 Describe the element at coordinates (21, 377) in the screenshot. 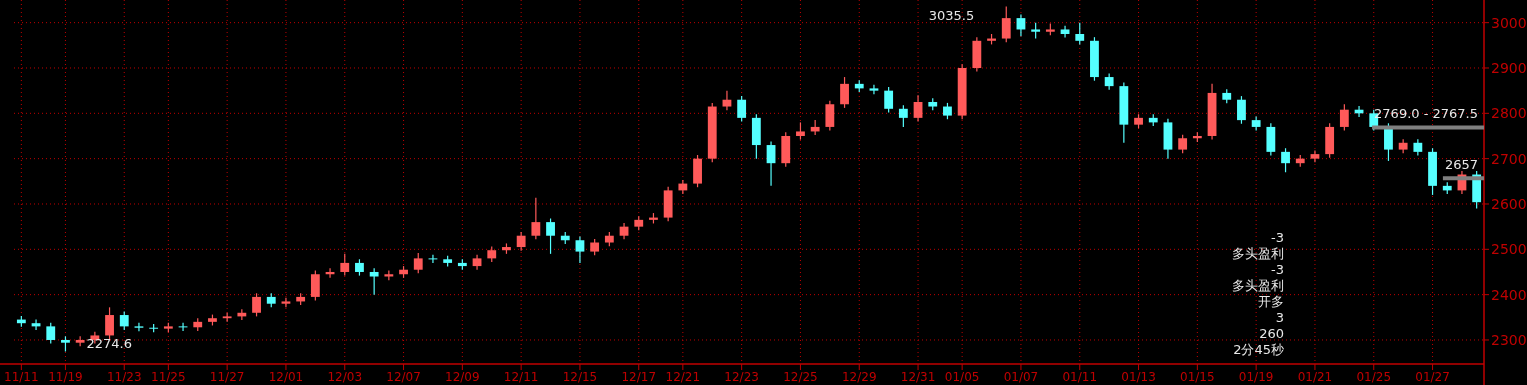

I see `x-tick-label: 11/11` at that location.